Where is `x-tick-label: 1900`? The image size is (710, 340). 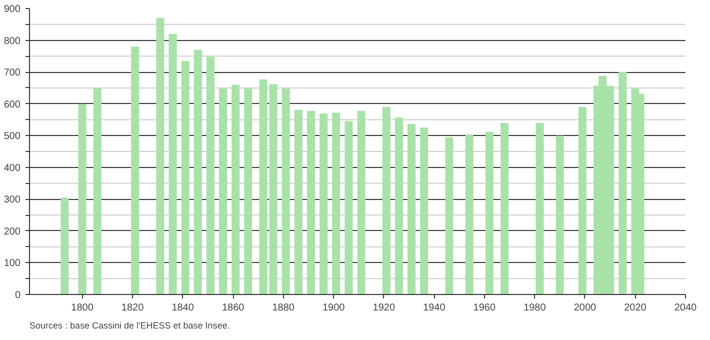 x-tick-label: 1900 is located at coordinates (334, 308).